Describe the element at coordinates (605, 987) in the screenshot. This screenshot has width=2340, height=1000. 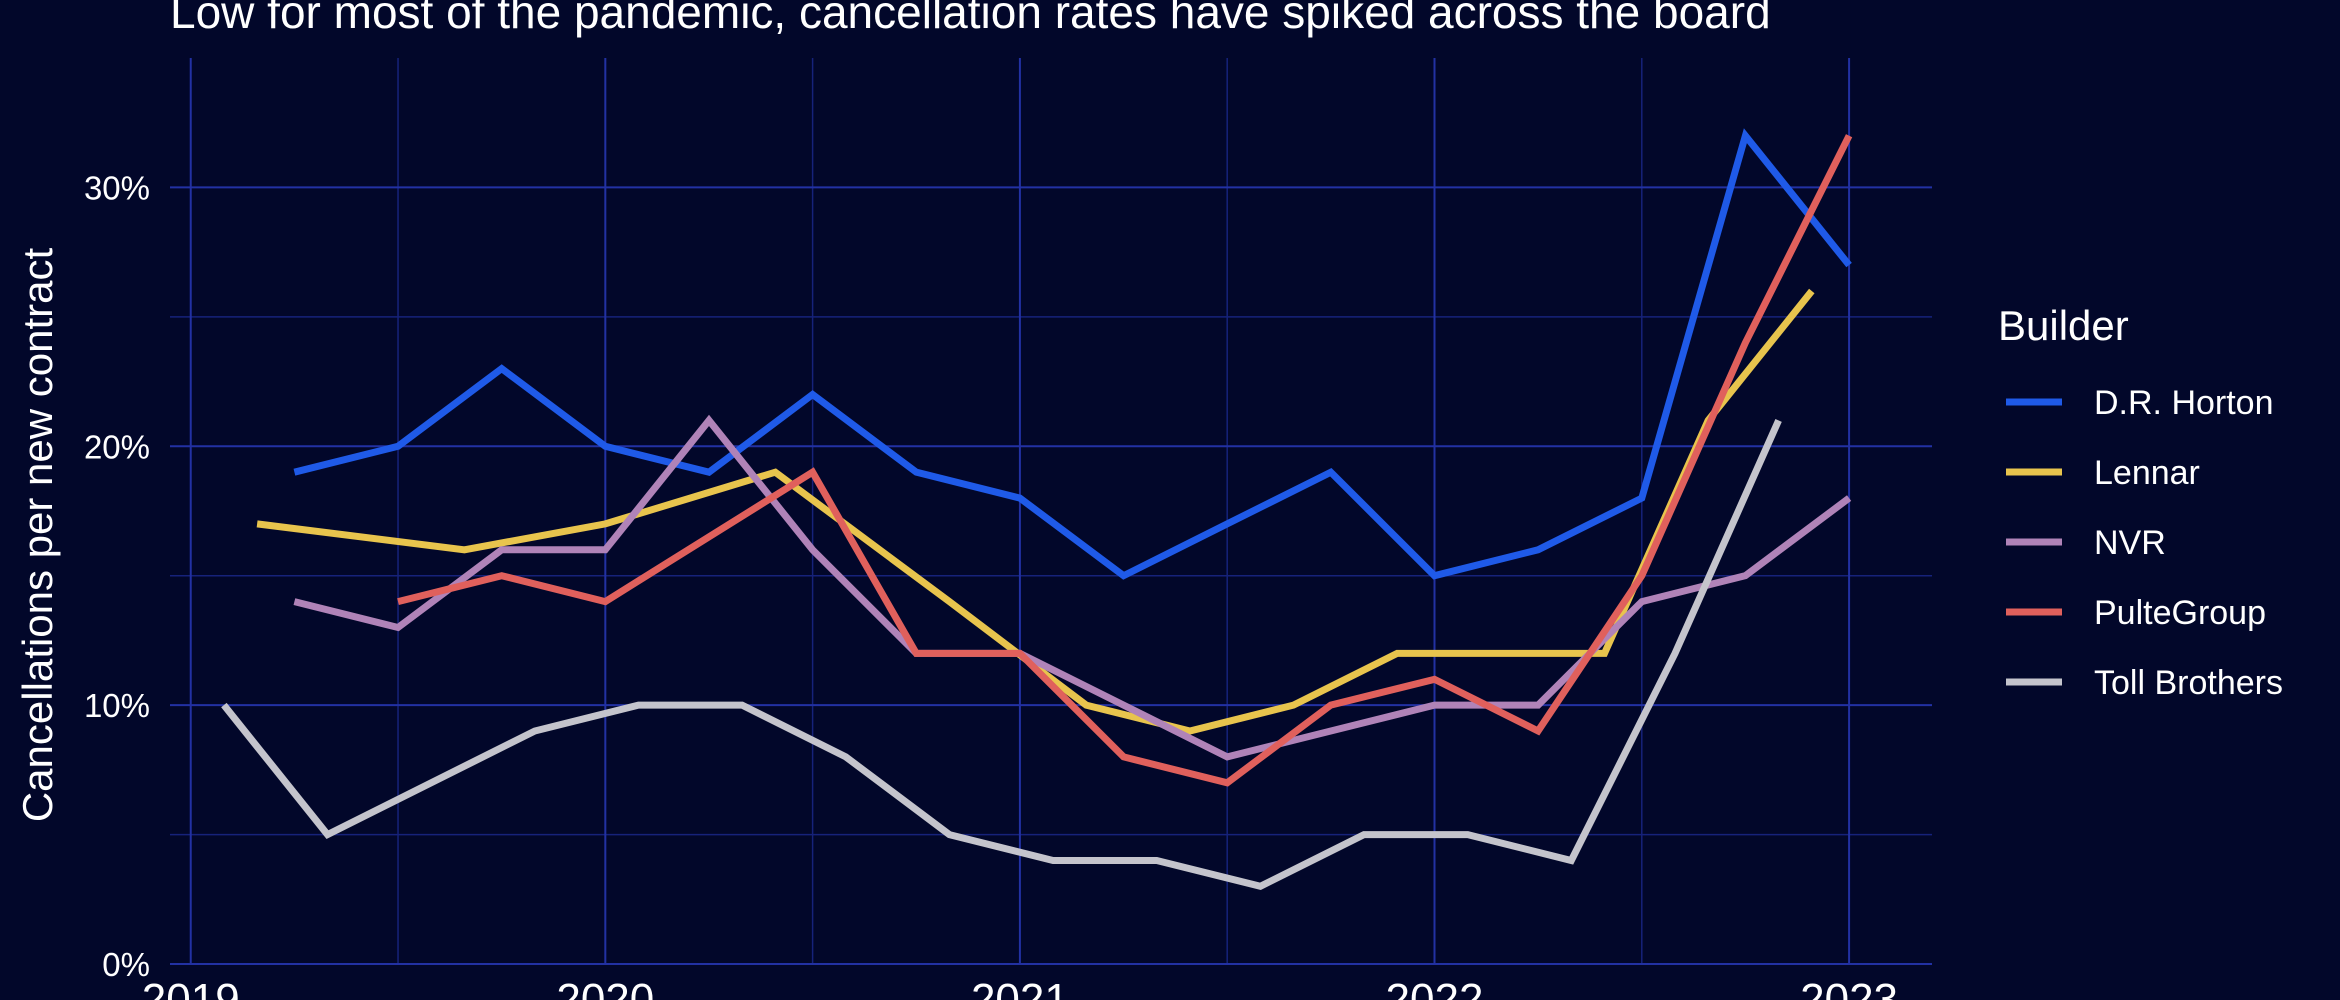
I see `x-tick-label: 2020` at that location.